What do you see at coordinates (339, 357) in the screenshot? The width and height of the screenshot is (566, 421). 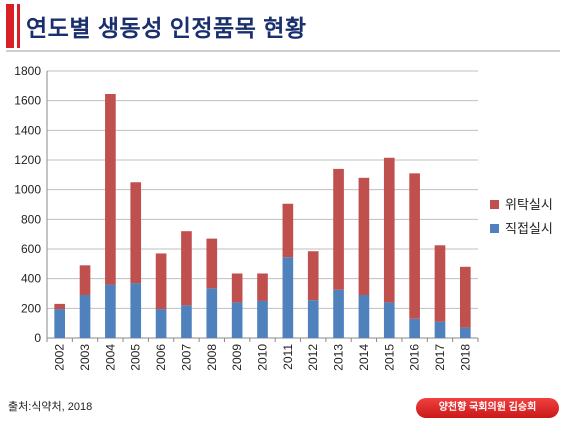 I see `x-tick-label: 2013` at bounding box center [339, 357].